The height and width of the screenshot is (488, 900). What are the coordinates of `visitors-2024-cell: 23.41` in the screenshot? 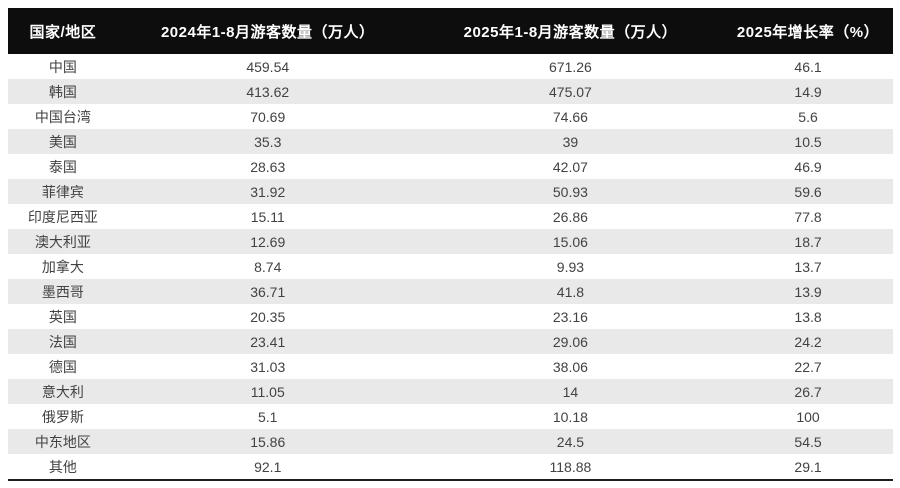 It's located at (268, 341).